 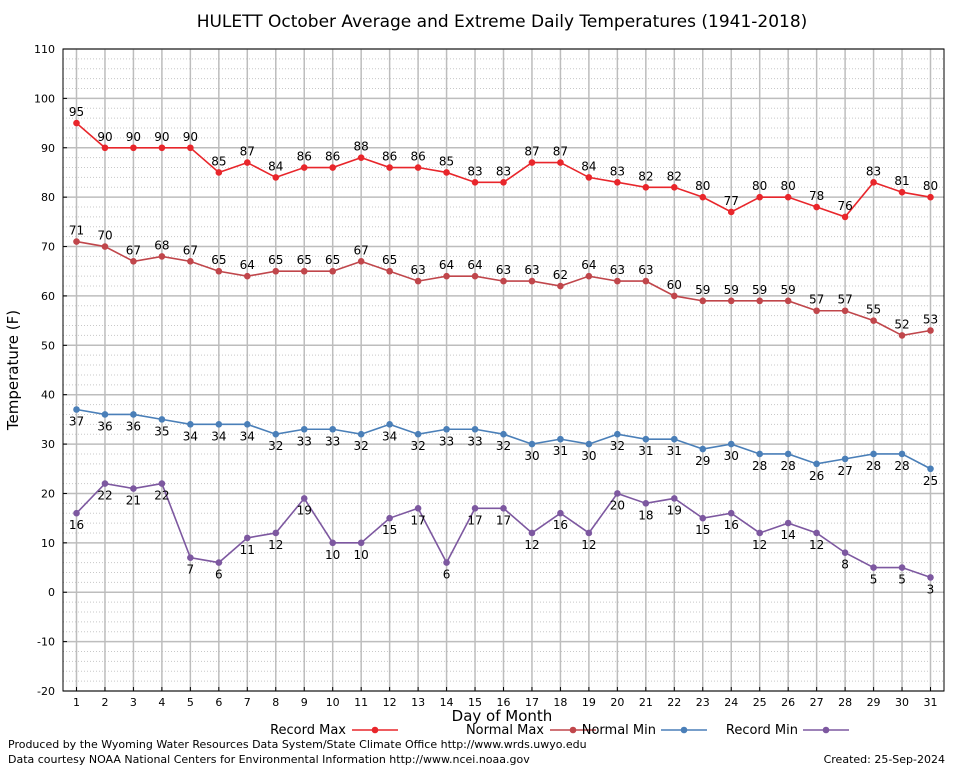 I want to click on normal-max-data-label: 57, so click(x=816, y=300).